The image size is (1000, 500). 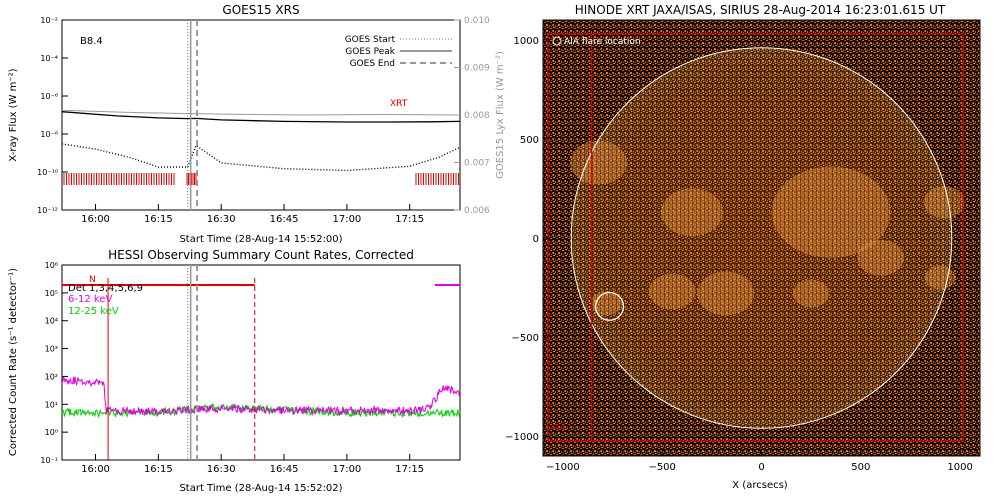 What do you see at coordinates (51, 265) in the screenshot?
I see `hessi-y-tick-label: 10⁶` at bounding box center [51, 265].